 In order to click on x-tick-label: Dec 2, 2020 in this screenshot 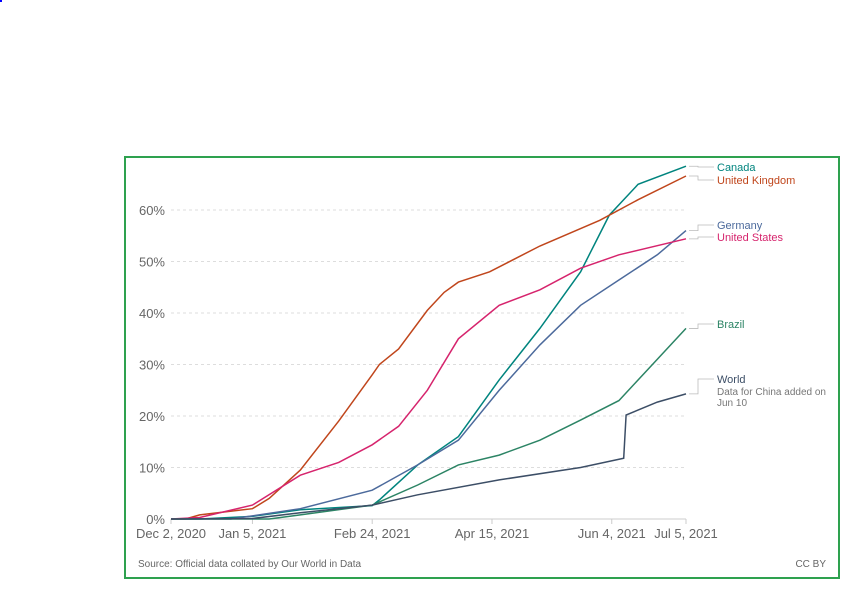, I will do `click(171, 533)`.